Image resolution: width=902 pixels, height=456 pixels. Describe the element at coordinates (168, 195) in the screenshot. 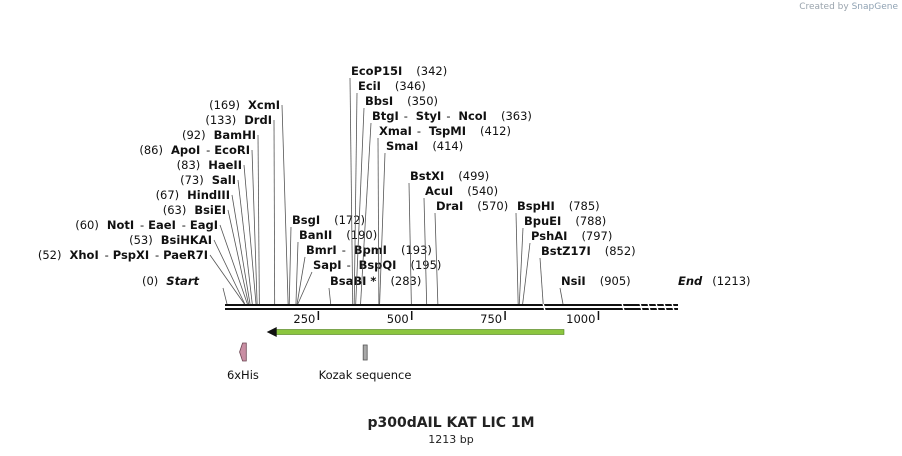

I see `site-position: (67)` at that location.